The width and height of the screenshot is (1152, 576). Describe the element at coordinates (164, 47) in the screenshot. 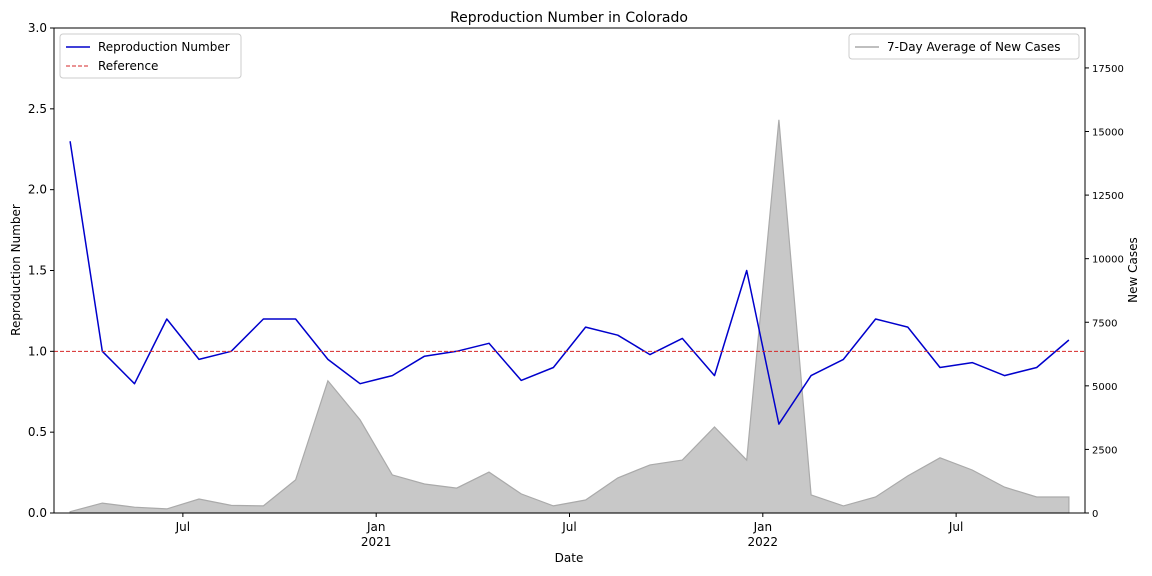

I see `legend-label: Reproduction Number` at that location.